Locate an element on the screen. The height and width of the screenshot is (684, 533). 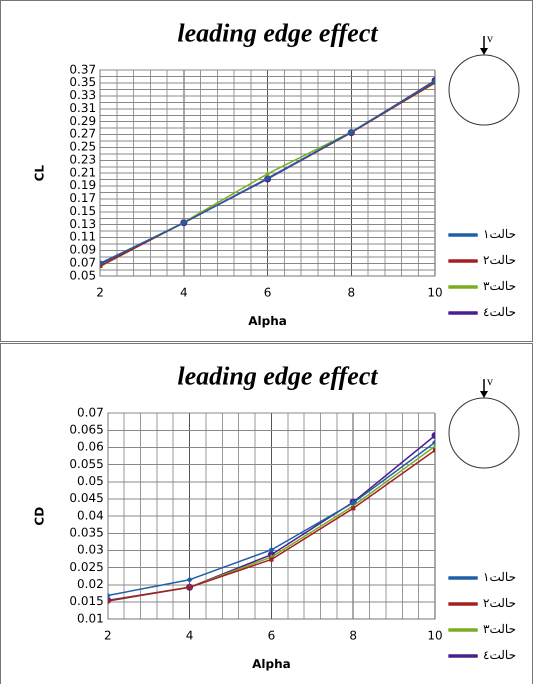
y-tick-label: 0.15 is located at coordinates (82, 211).